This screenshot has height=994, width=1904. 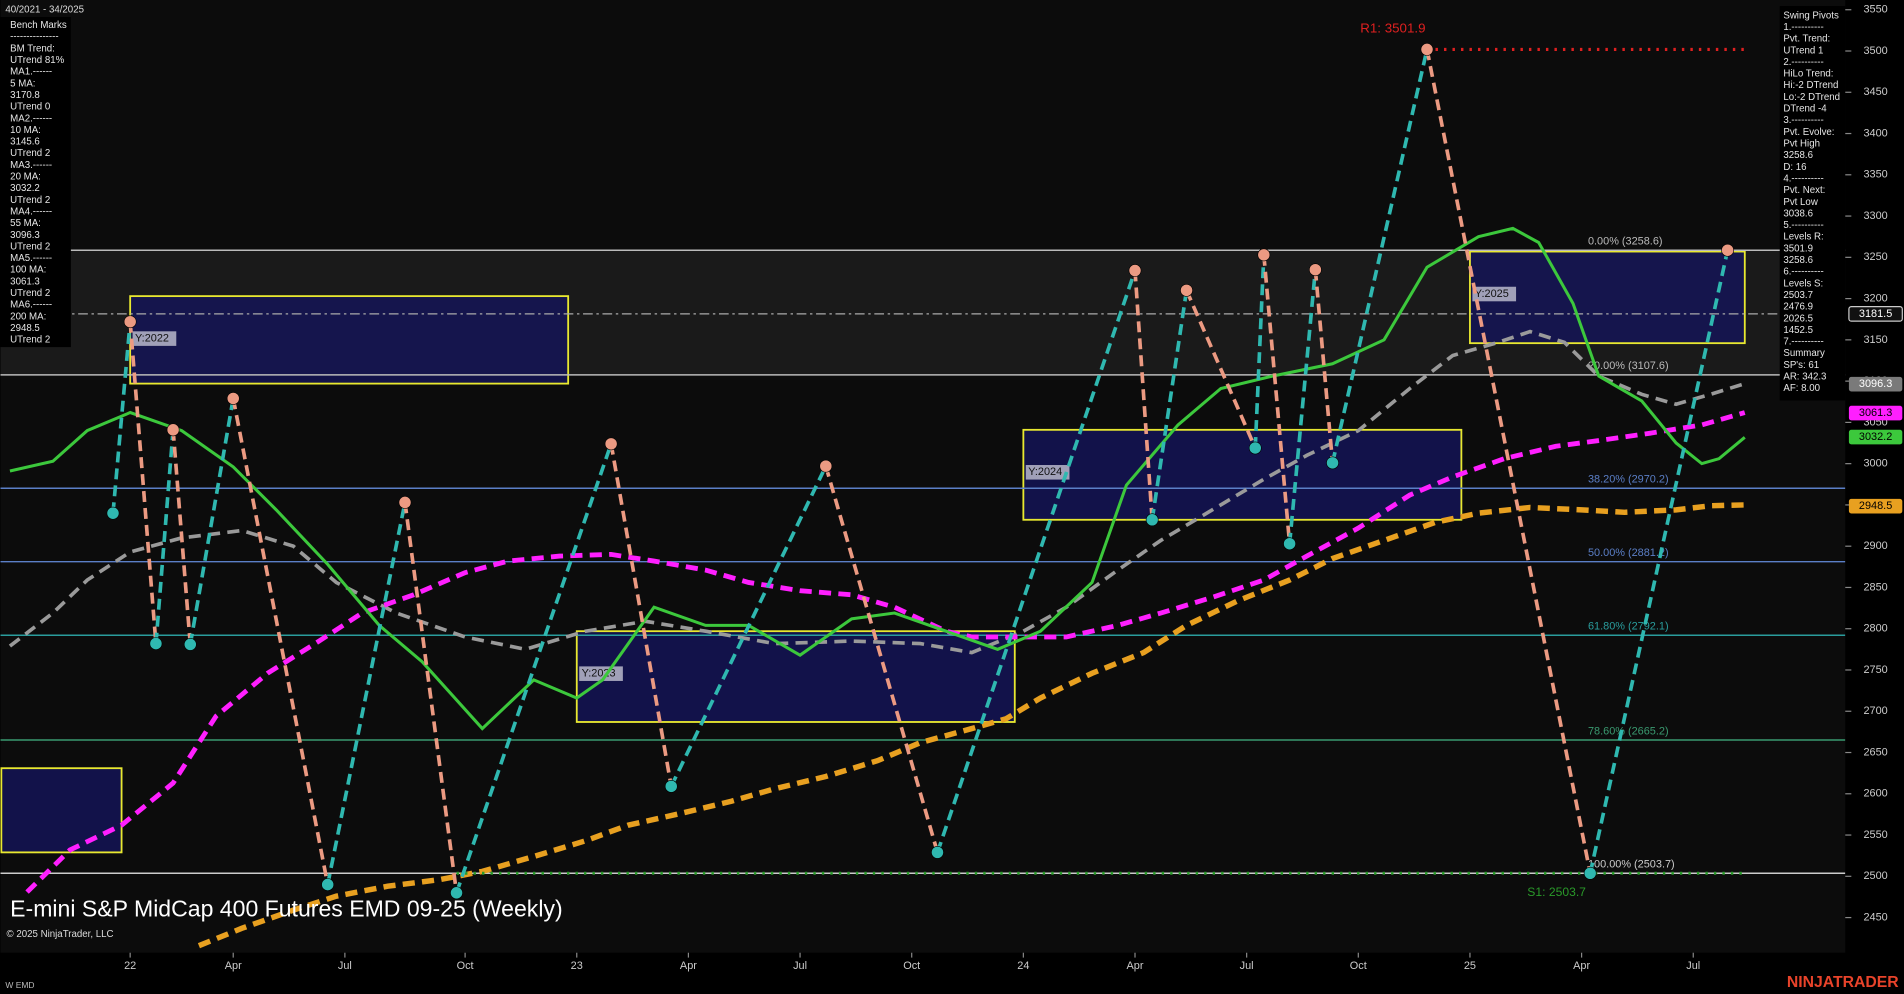 I want to click on y-tick-label: 3200, so click(x=1875, y=298).